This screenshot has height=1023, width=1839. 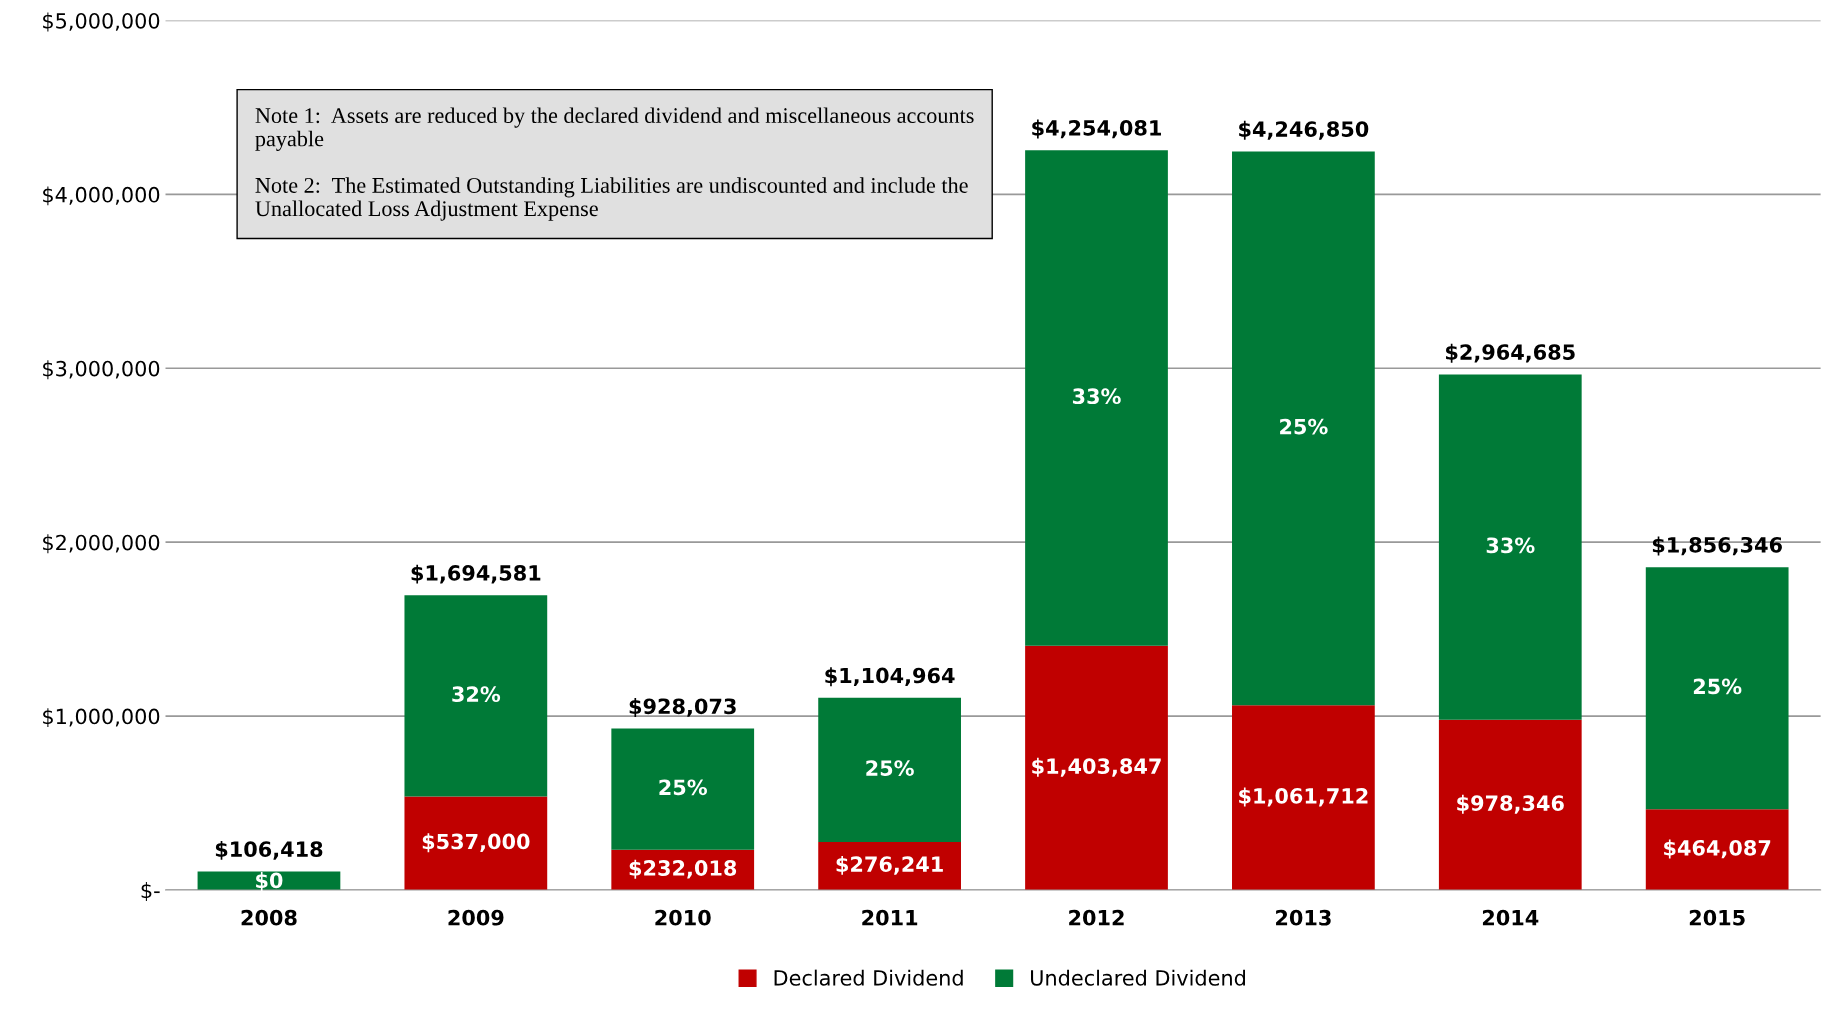 I want to click on total-label: $2,964,685, so click(x=1510, y=353).